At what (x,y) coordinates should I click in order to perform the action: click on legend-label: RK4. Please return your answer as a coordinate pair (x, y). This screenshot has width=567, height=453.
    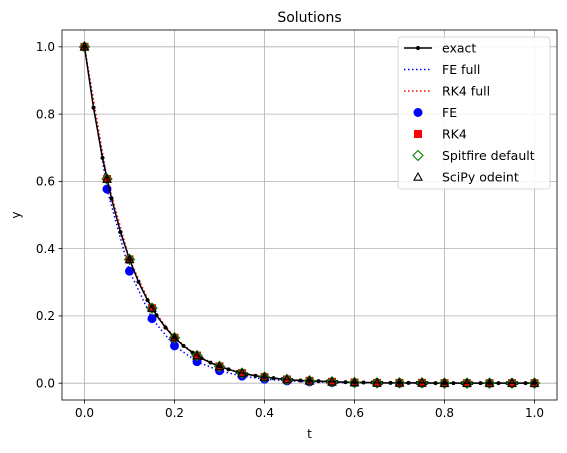
    Looking at the image, I should click on (454, 134).